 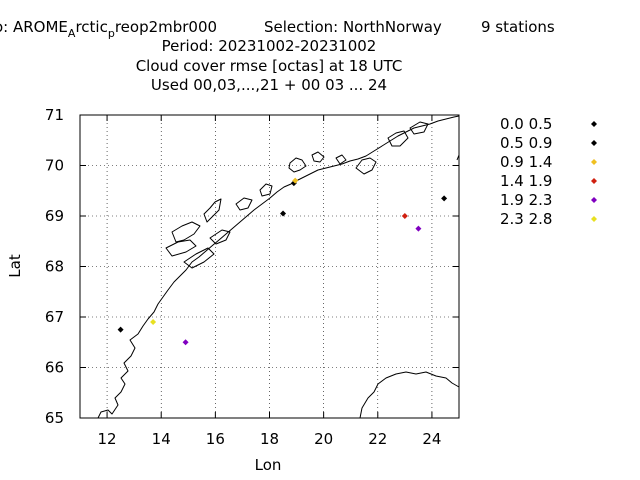 What do you see at coordinates (108, 29) in the screenshot?
I see `title-experiment: o: AROMEArcticpreop2mbr000` at bounding box center [108, 29].